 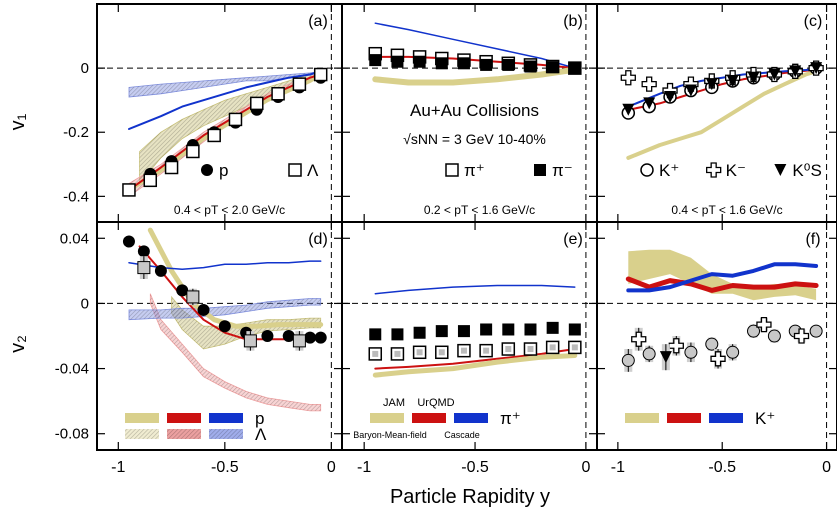 What do you see at coordinates (736, 170) in the screenshot?
I see `legend-label: K⁻` at bounding box center [736, 170].